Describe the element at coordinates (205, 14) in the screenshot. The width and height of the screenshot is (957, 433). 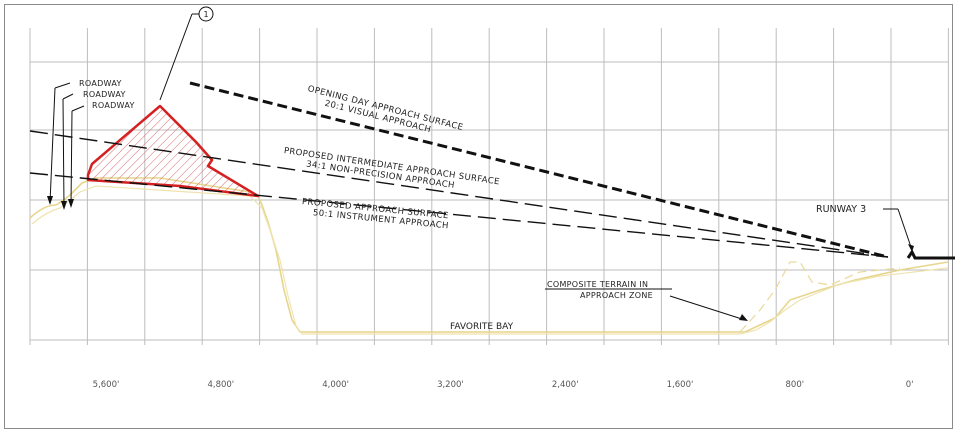
I see `callout-number: 1` at that location.